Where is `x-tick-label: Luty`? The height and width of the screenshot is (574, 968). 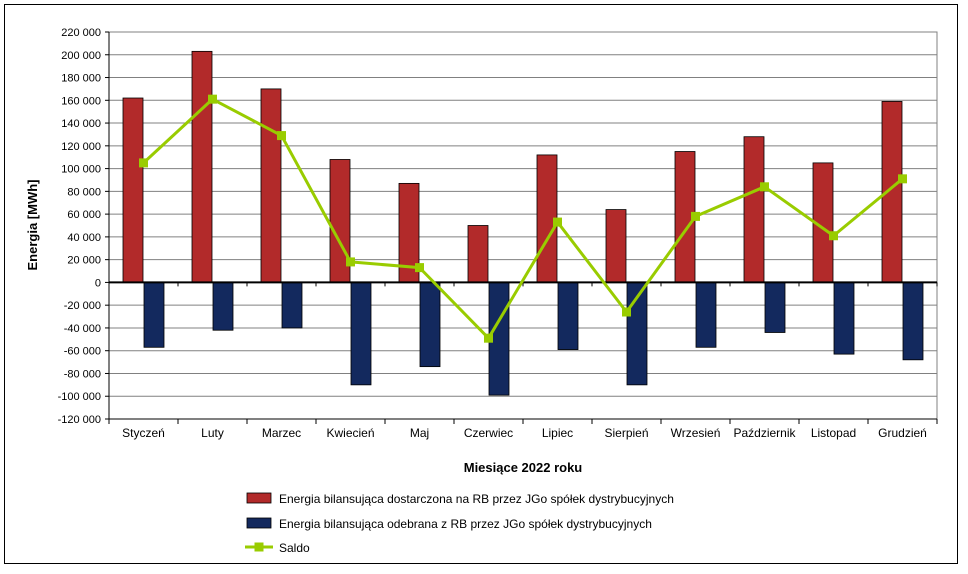
x-tick-label: Luty is located at coordinates (212, 433).